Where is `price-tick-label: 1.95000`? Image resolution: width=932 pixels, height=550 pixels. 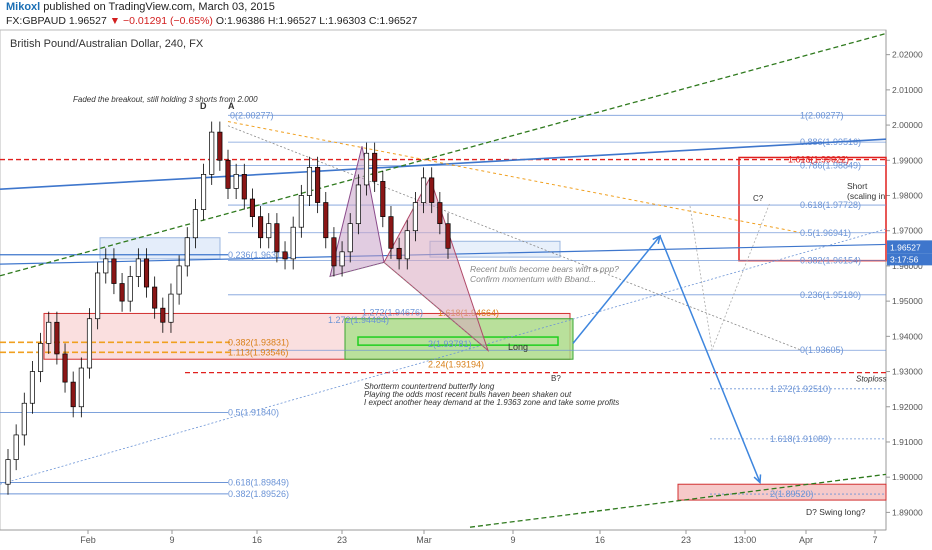 price-tick-label: 1.95000 is located at coordinates (907, 301).